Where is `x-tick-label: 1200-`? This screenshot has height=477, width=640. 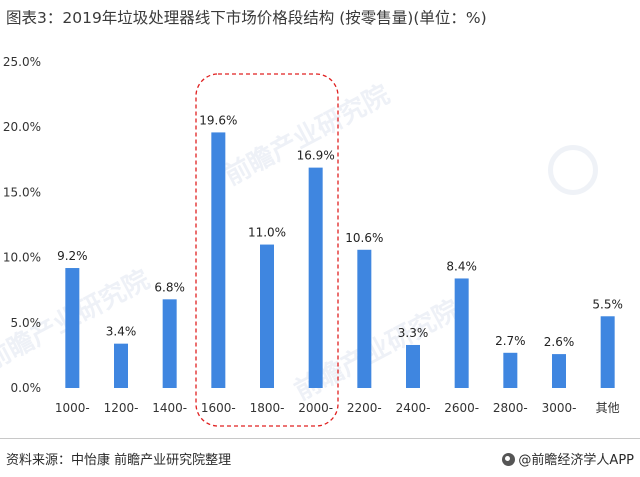 x-tick-label: 1200- is located at coordinates (121, 408).